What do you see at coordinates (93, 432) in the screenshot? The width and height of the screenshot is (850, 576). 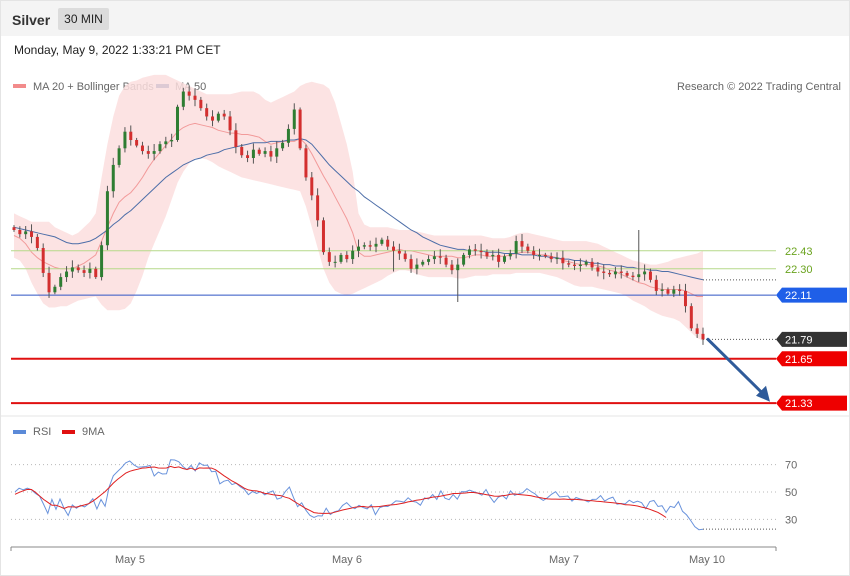 I see `legend-label-9ma: 9MA` at bounding box center [93, 432].